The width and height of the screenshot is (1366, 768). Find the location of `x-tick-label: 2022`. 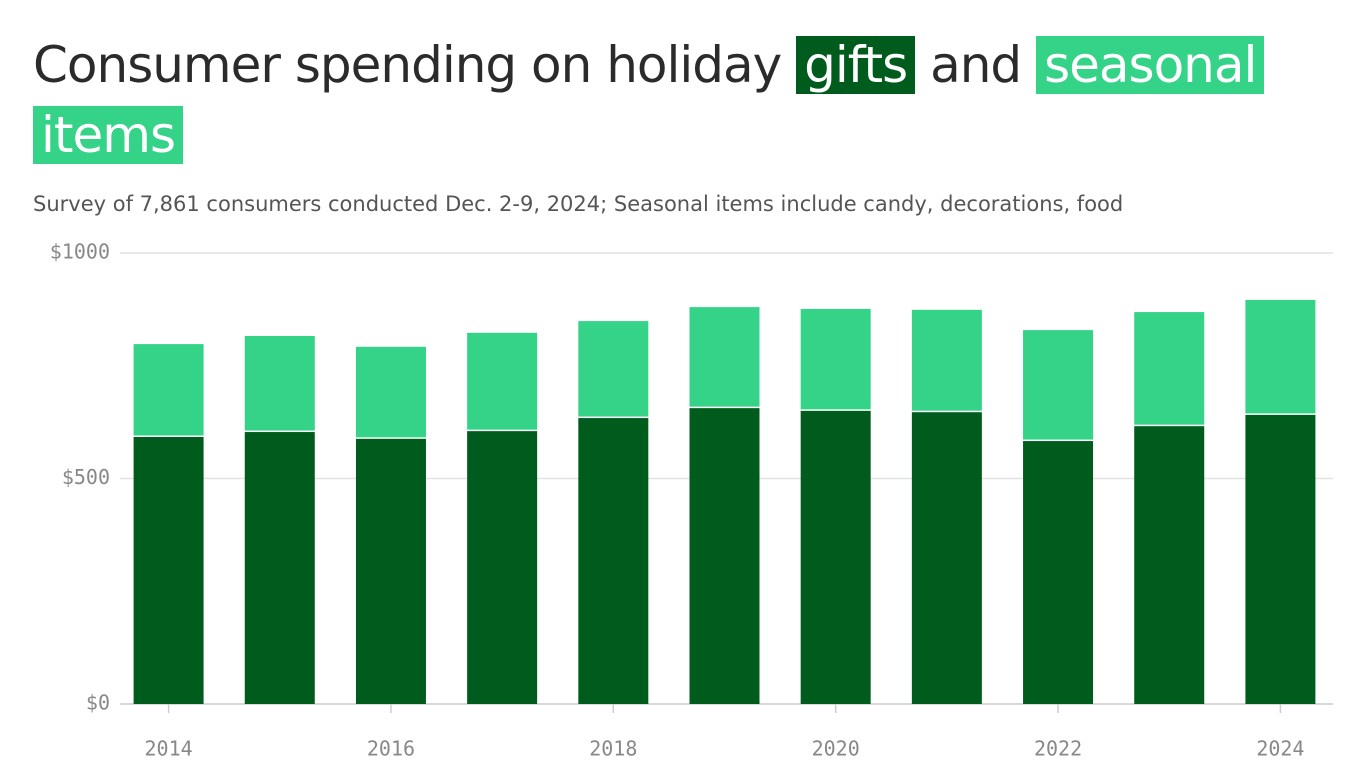

x-tick-label: 2022 is located at coordinates (1058, 749).